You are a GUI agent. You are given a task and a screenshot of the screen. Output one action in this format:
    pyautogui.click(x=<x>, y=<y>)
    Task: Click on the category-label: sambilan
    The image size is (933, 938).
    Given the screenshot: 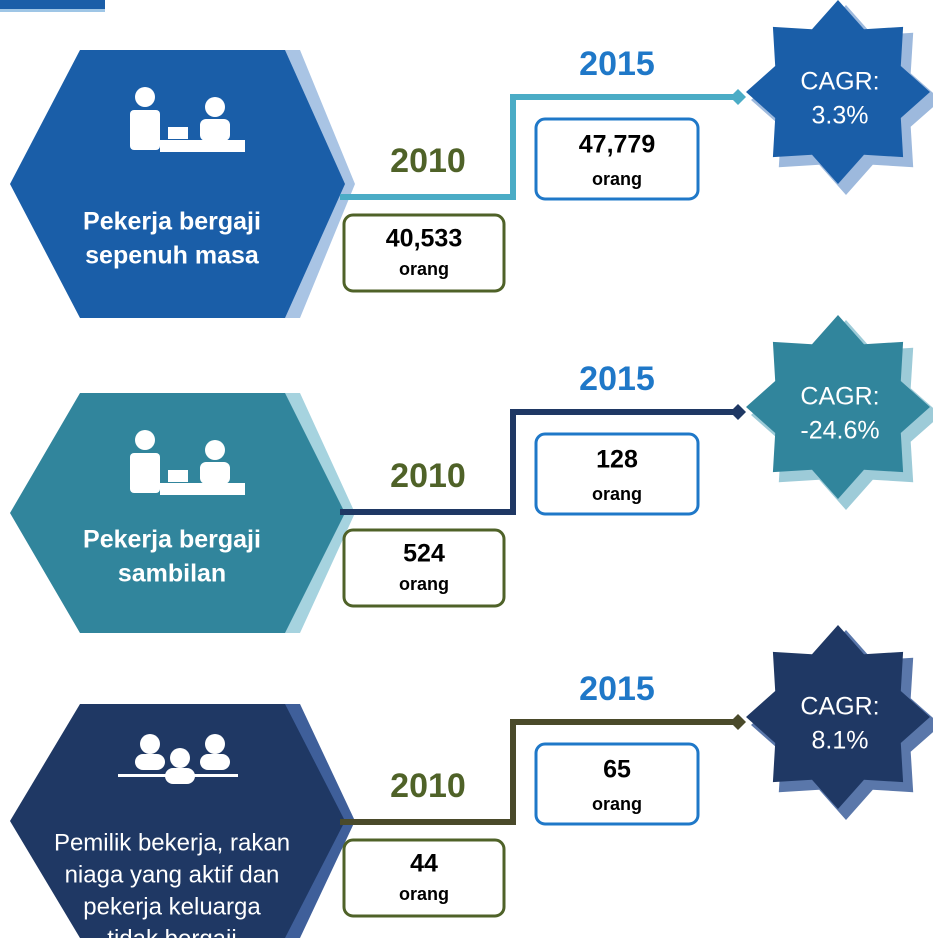 What is the action you would take?
    pyautogui.click(x=172, y=574)
    